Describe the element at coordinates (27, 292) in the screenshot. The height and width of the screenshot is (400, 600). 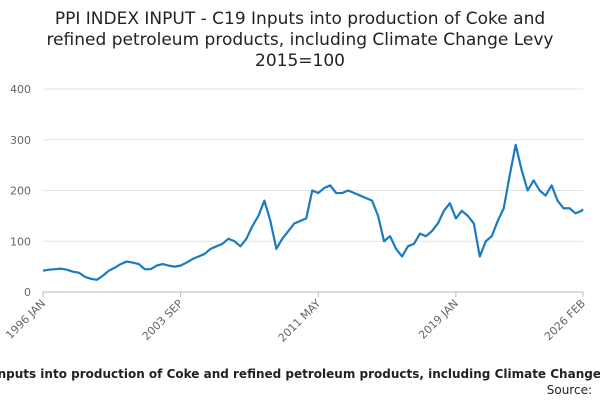
I see `y-tick-label: 0` at that location.